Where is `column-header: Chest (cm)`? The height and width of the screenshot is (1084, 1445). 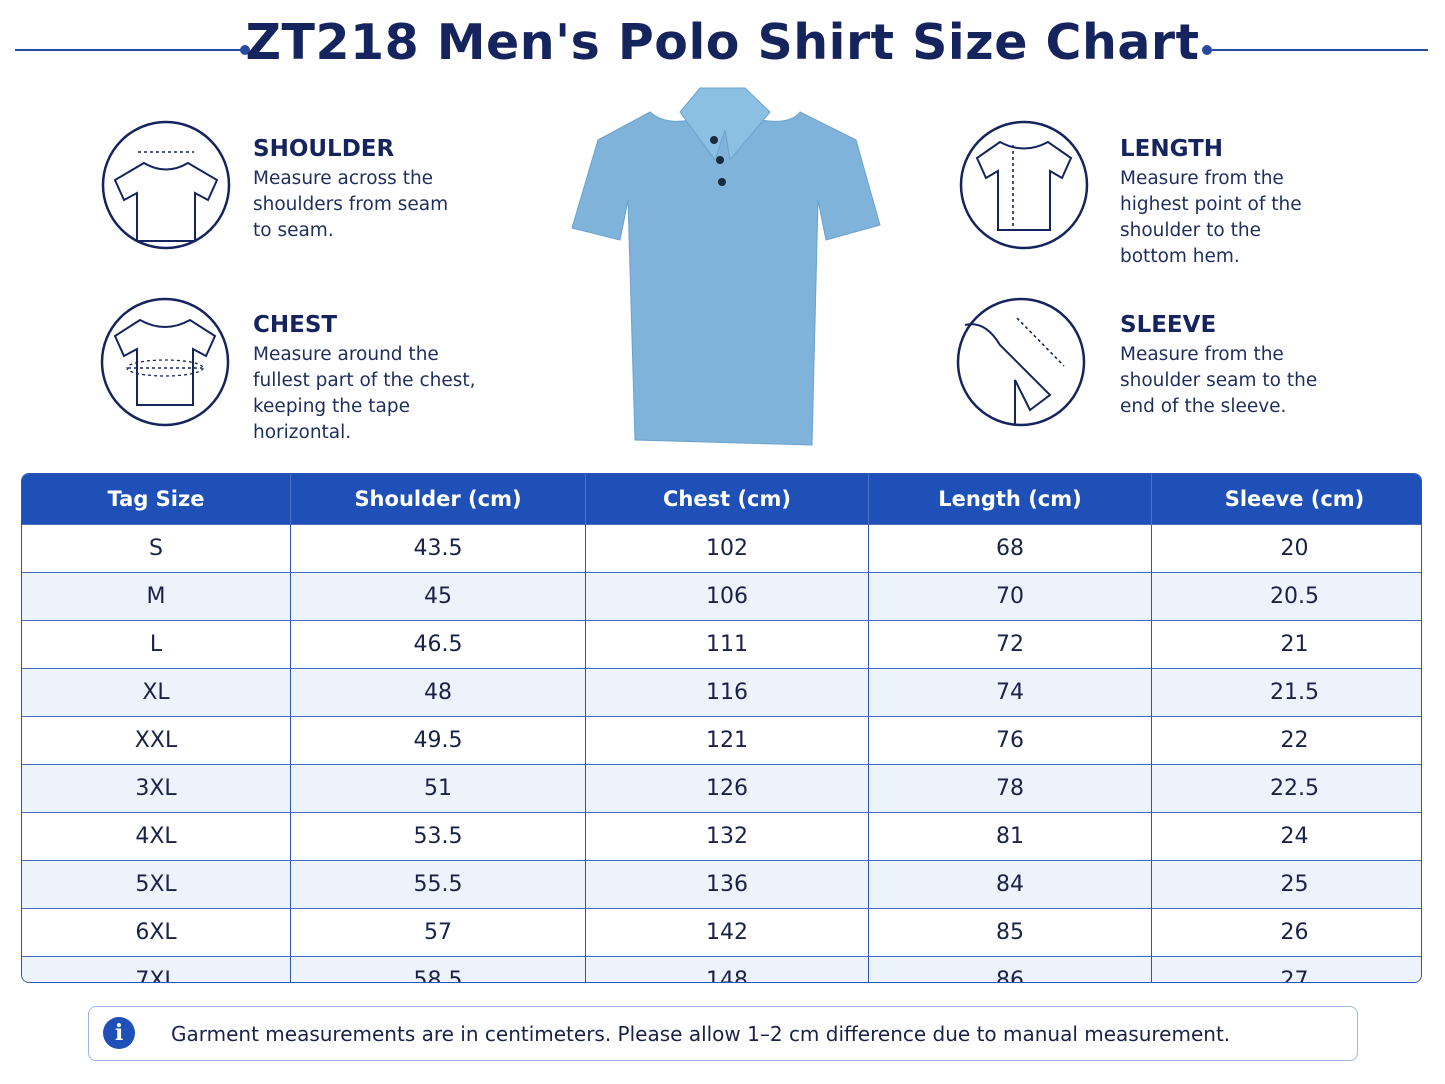 column-header: Chest (cm) is located at coordinates (727, 499).